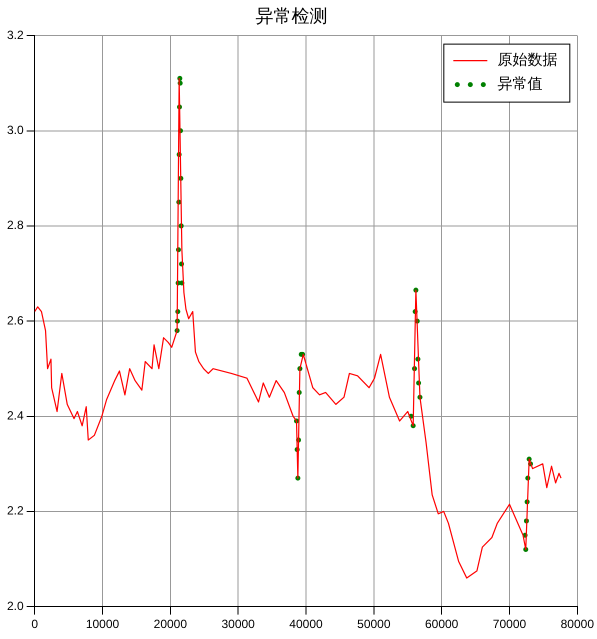 This screenshot has height=639, width=597. What do you see at coordinates (306, 624) in the screenshot?
I see `x-tick-label: 40000` at bounding box center [306, 624].